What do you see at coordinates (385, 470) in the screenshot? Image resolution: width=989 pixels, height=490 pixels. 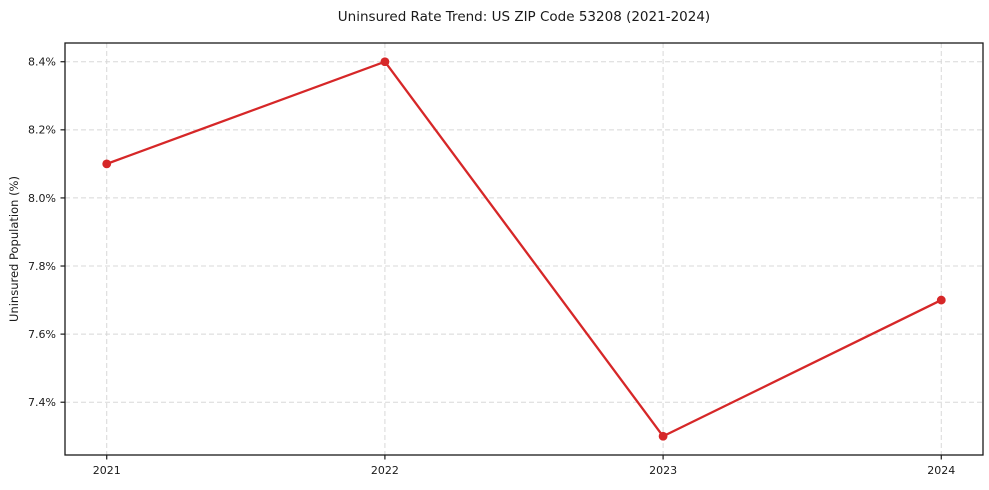 I see `x-tick-label: 2022` at bounding box center [385, 470].